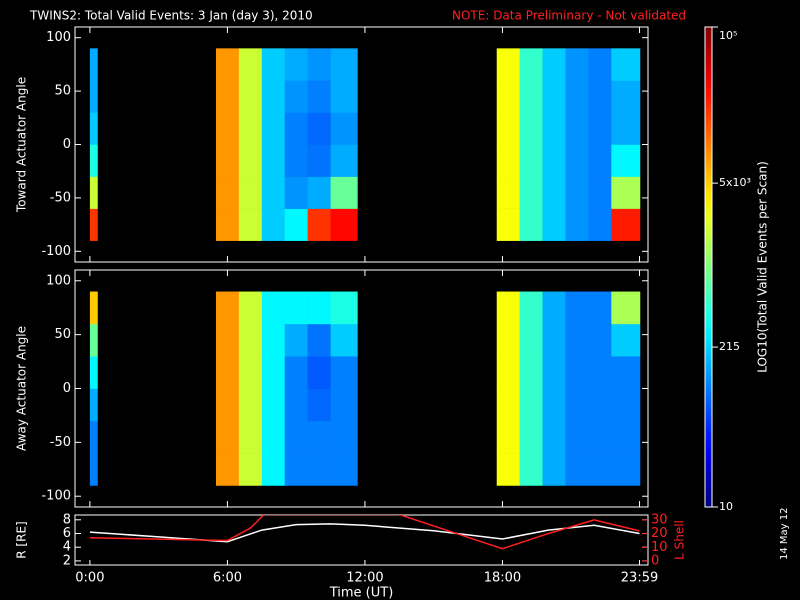 Image resolution: width=800 pixels, height=600 pixels. I want to click on y-axis-label: R [RE], so click(22, 539).